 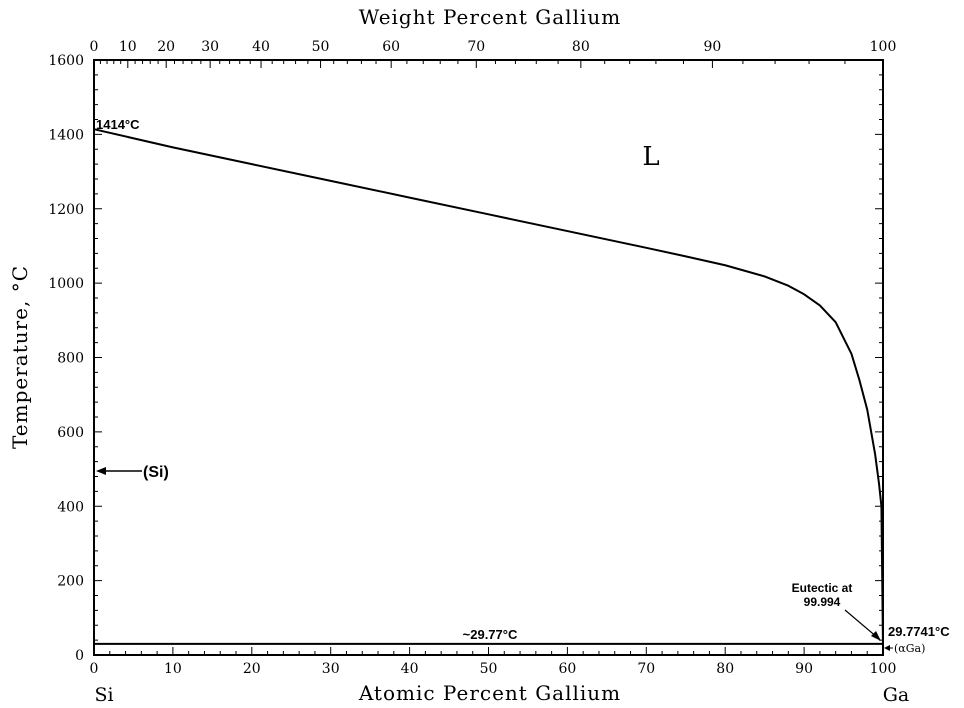 I want to click on arrow-eutectic, so click(x=861, y=624).